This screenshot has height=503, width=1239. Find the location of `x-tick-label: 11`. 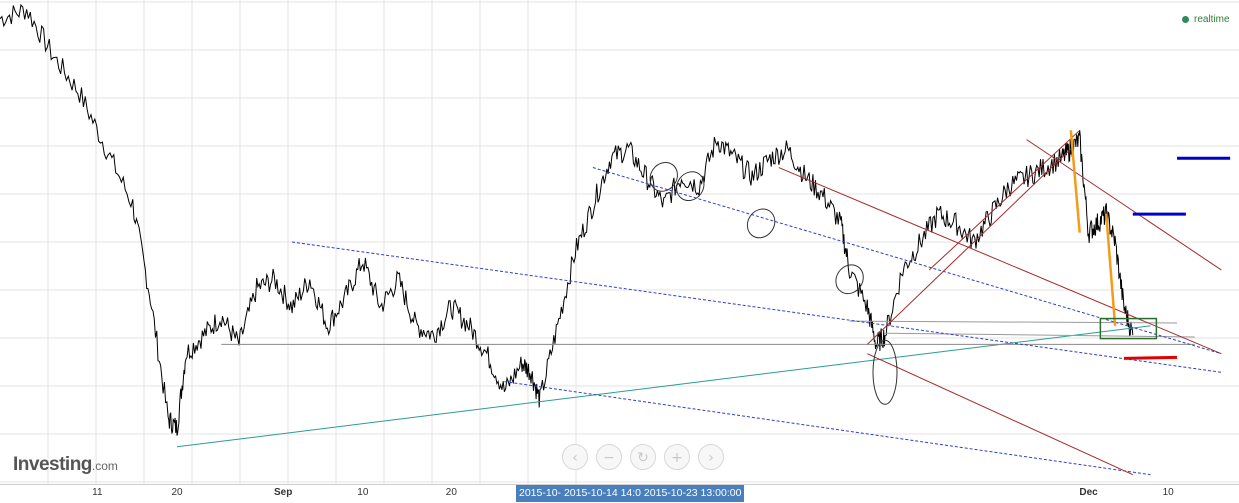

x-tick-label: 11 is located at coordinates (97, 492).